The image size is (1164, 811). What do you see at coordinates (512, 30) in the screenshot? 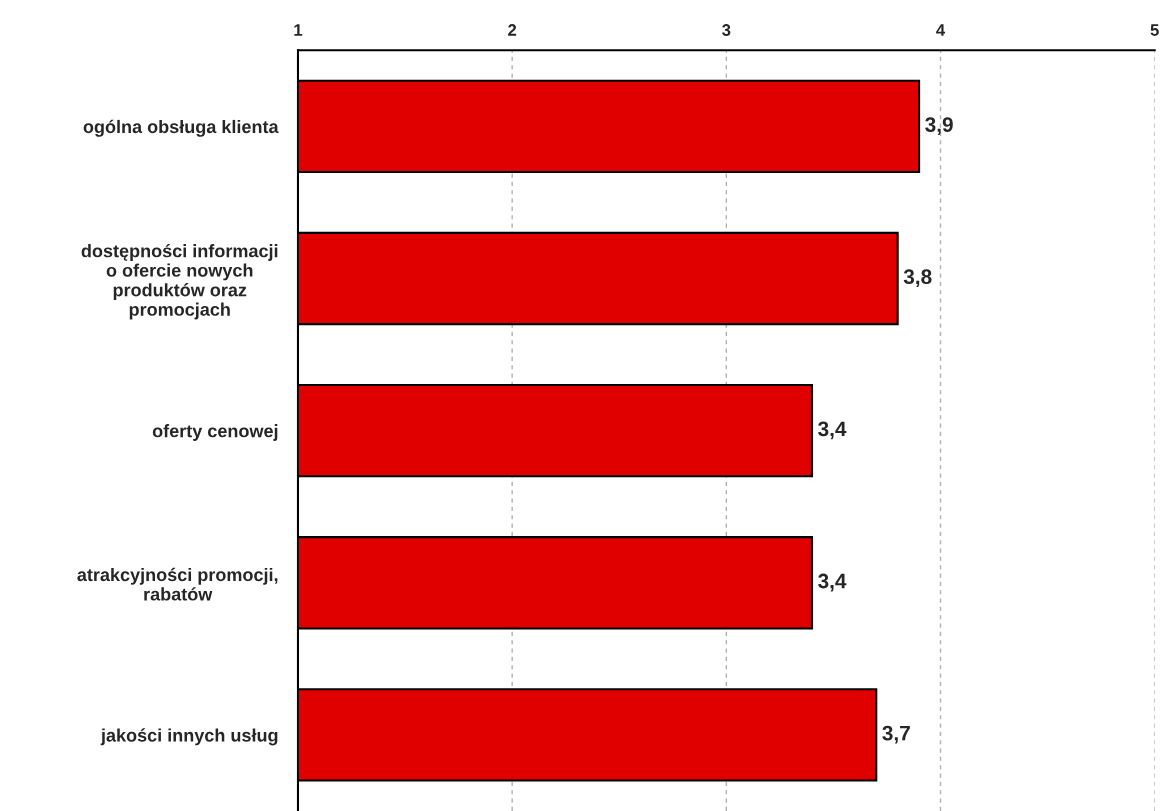
I see `x-tick-label: 2` at bounding box center [512, 30].